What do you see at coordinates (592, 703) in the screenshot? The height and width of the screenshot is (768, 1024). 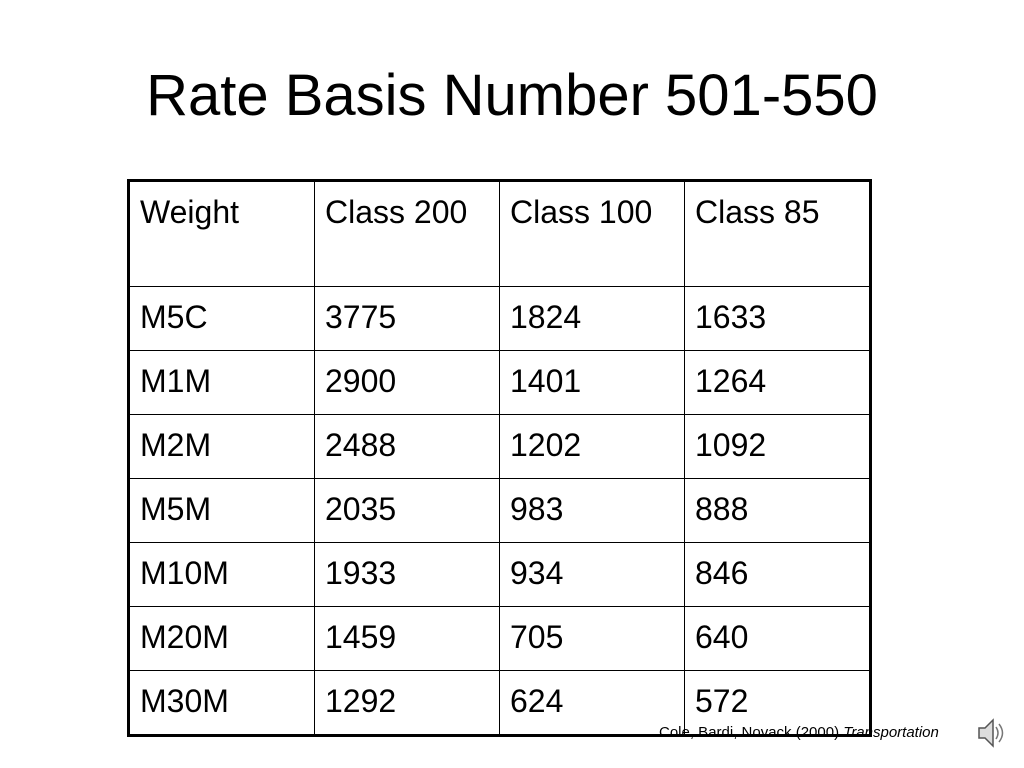 I see `rate-cell: 624` at bounding box center [592, 703].